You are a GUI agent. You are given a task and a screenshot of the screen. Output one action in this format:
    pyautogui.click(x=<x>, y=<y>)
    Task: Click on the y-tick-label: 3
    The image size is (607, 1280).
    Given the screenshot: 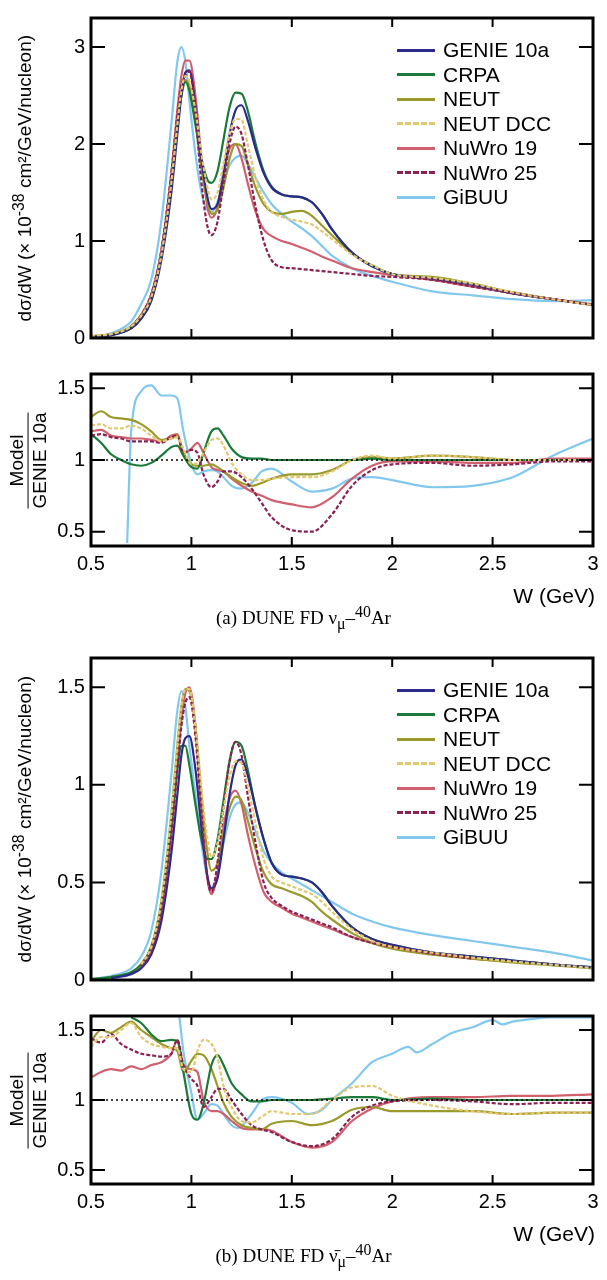 What is the action you would take?
    pyautogui.click(x=79, y=45)
    